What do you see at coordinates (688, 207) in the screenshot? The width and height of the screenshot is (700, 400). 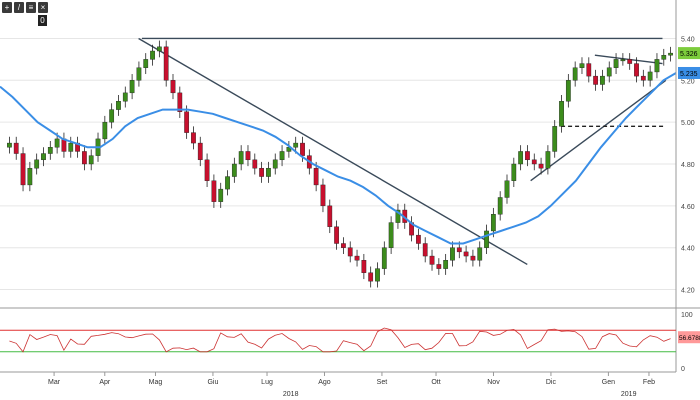 I see `price-tick-label: 4.60` at bounding box center [688, 207].